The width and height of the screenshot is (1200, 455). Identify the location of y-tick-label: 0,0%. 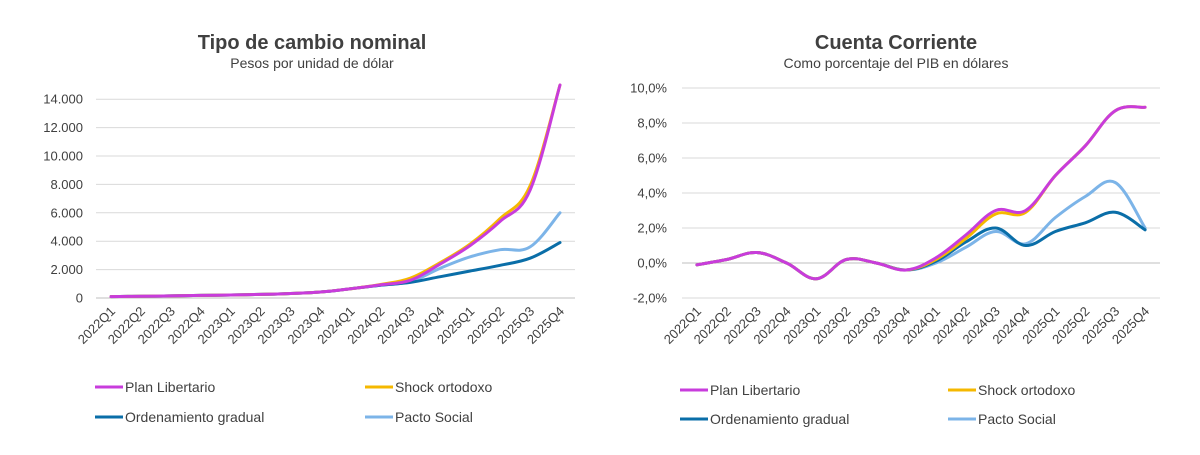
(652, 263).